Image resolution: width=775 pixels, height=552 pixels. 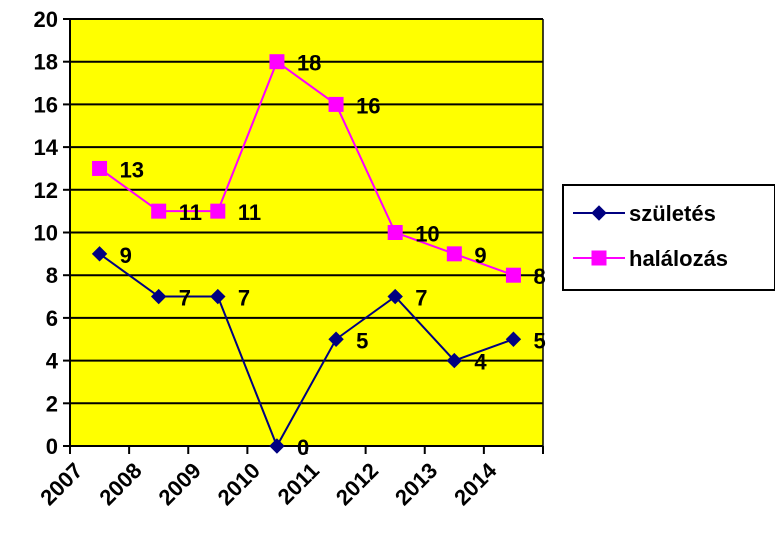 What do you see at coordinates (46, 104) in the screenshot?
I see `y-tick-label: 16` at bounding box center [46, 104].